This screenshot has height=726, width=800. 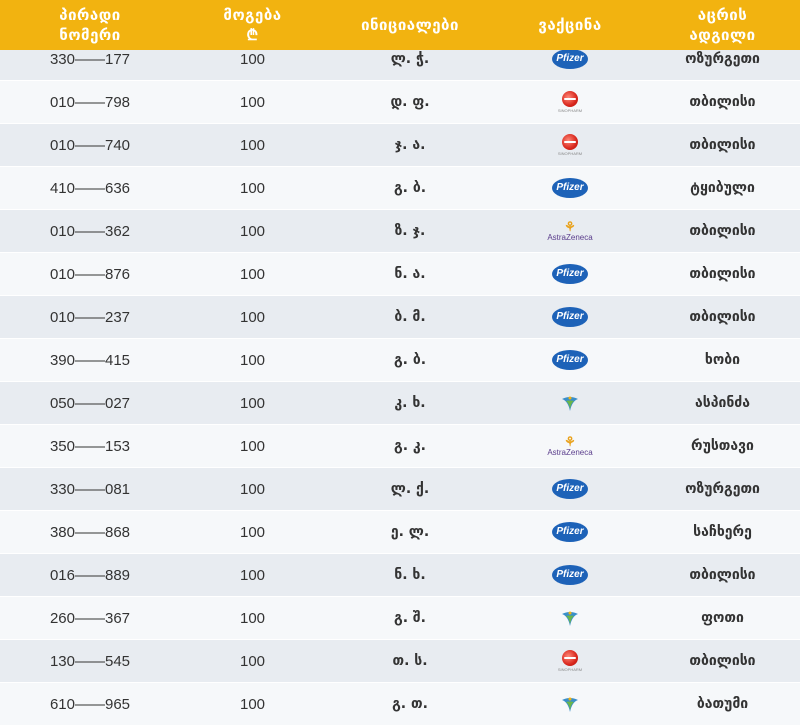 I want to click on initials-cell: დ. ფ., so click(x=410, y=102).